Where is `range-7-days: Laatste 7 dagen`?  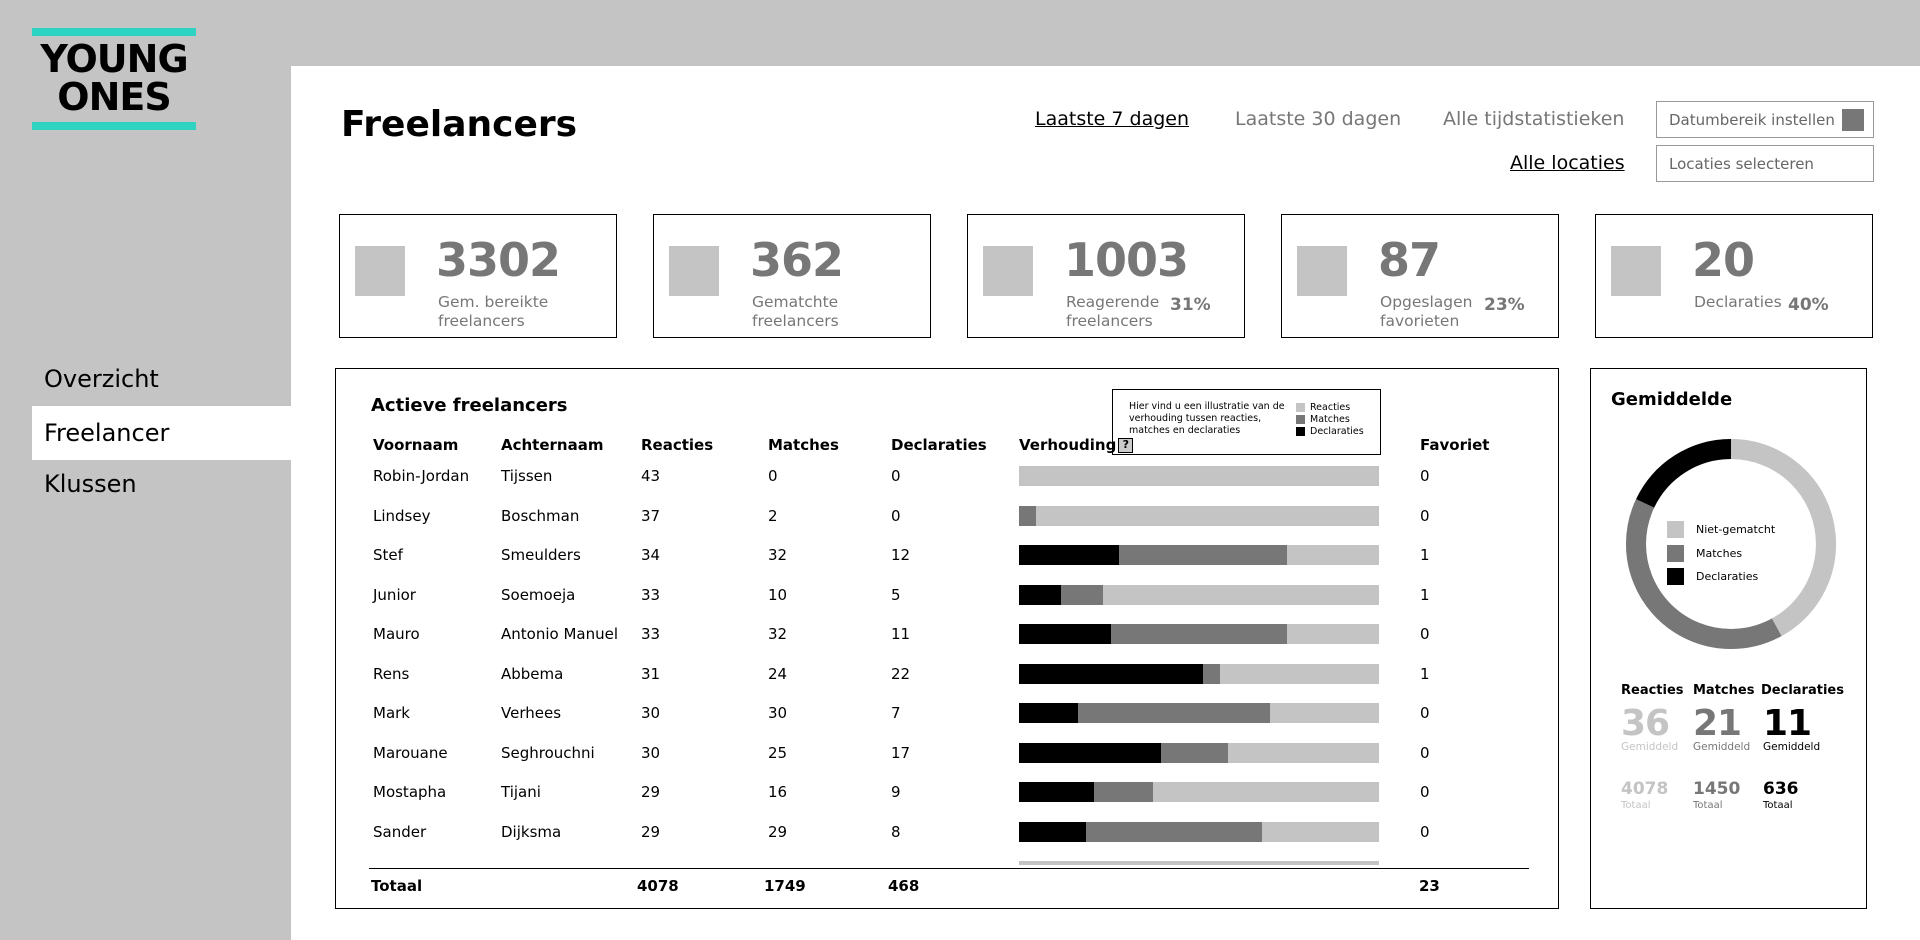
range-7-days: Laatste 7 dagen is located at coordinates (1112, 119).